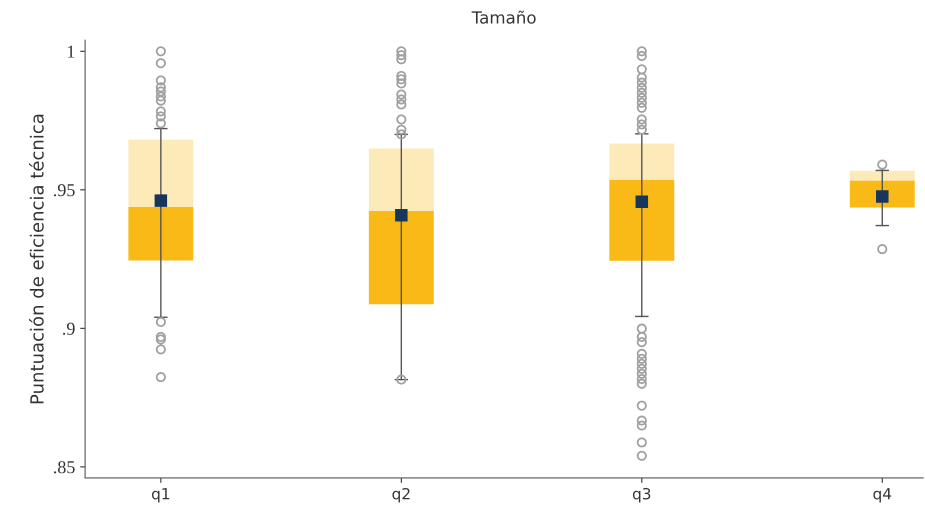 The image size is (925, 509). I want to click on y-tick-label: .95, so click(64, 190).